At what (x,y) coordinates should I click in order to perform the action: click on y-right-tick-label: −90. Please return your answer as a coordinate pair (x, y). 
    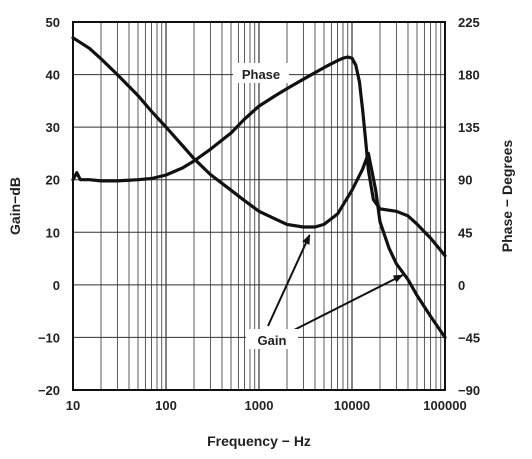
    Looking at the image, I should click on (469, 390).